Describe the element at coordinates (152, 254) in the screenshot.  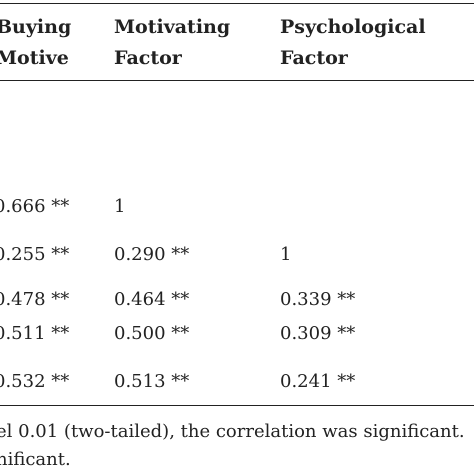
I see `table-cell: 0.290 **` at that location.